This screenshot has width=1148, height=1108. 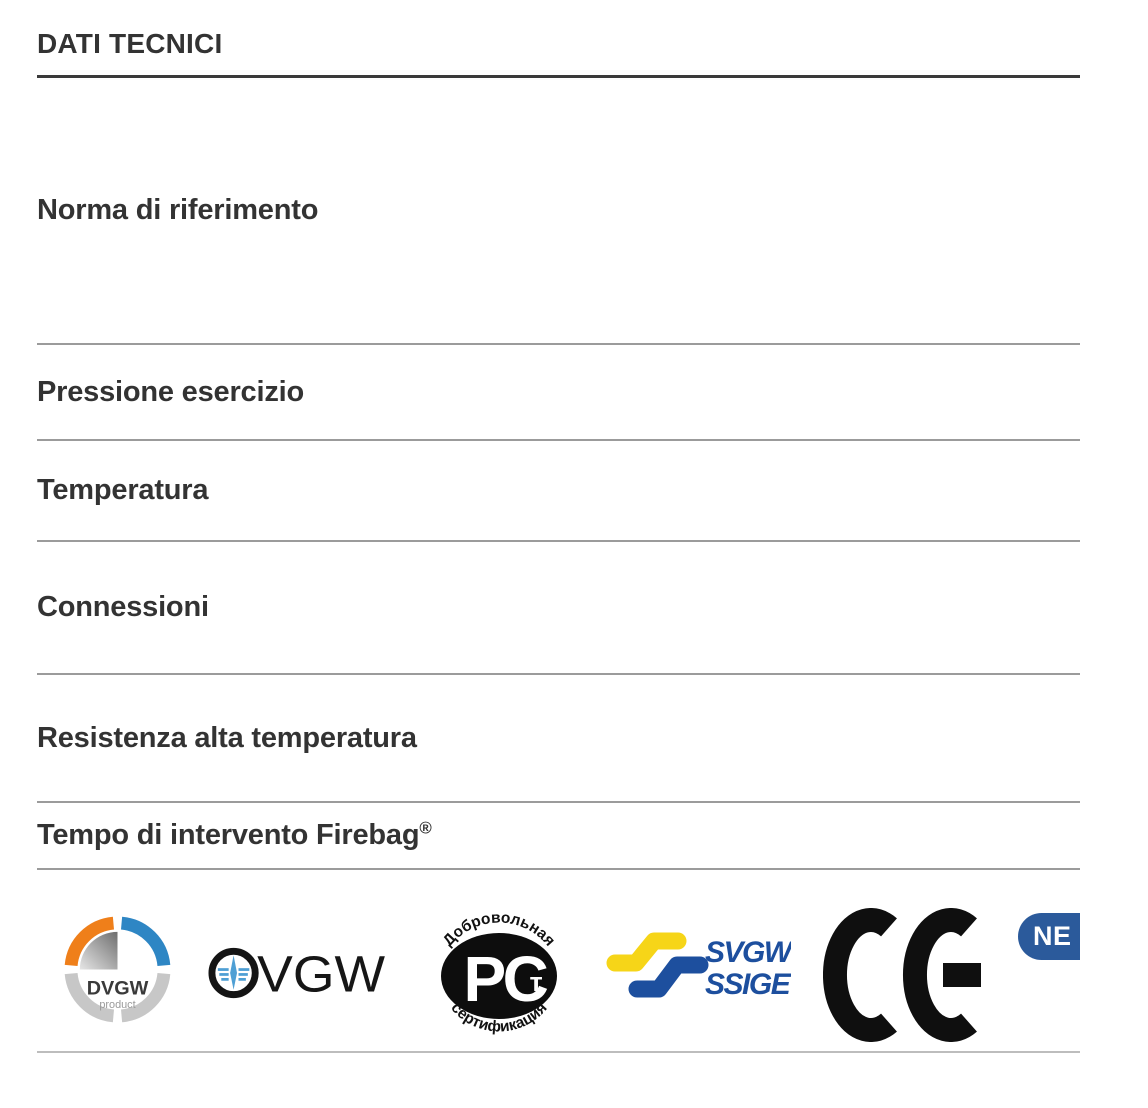 What do you see at coordinates (234, 834) in the screenshot?
I see `spec-row-label: Tempo di intervento Firebag®` at bounding box center [234, 834].